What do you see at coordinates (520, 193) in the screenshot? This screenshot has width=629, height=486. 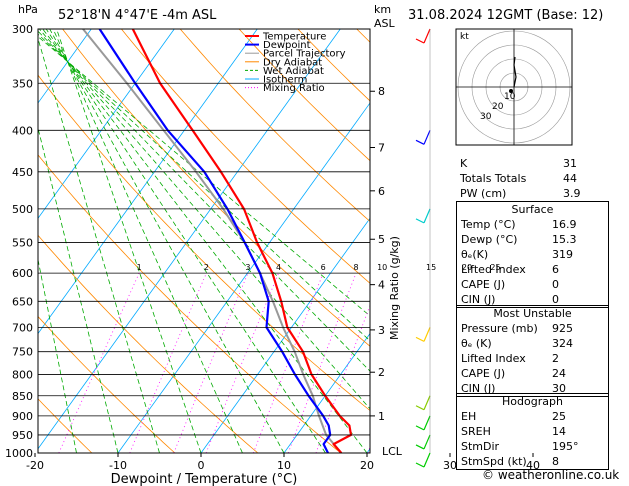 I see `index-row: PW (cm) 3.9` at bounding box center [520, 193].